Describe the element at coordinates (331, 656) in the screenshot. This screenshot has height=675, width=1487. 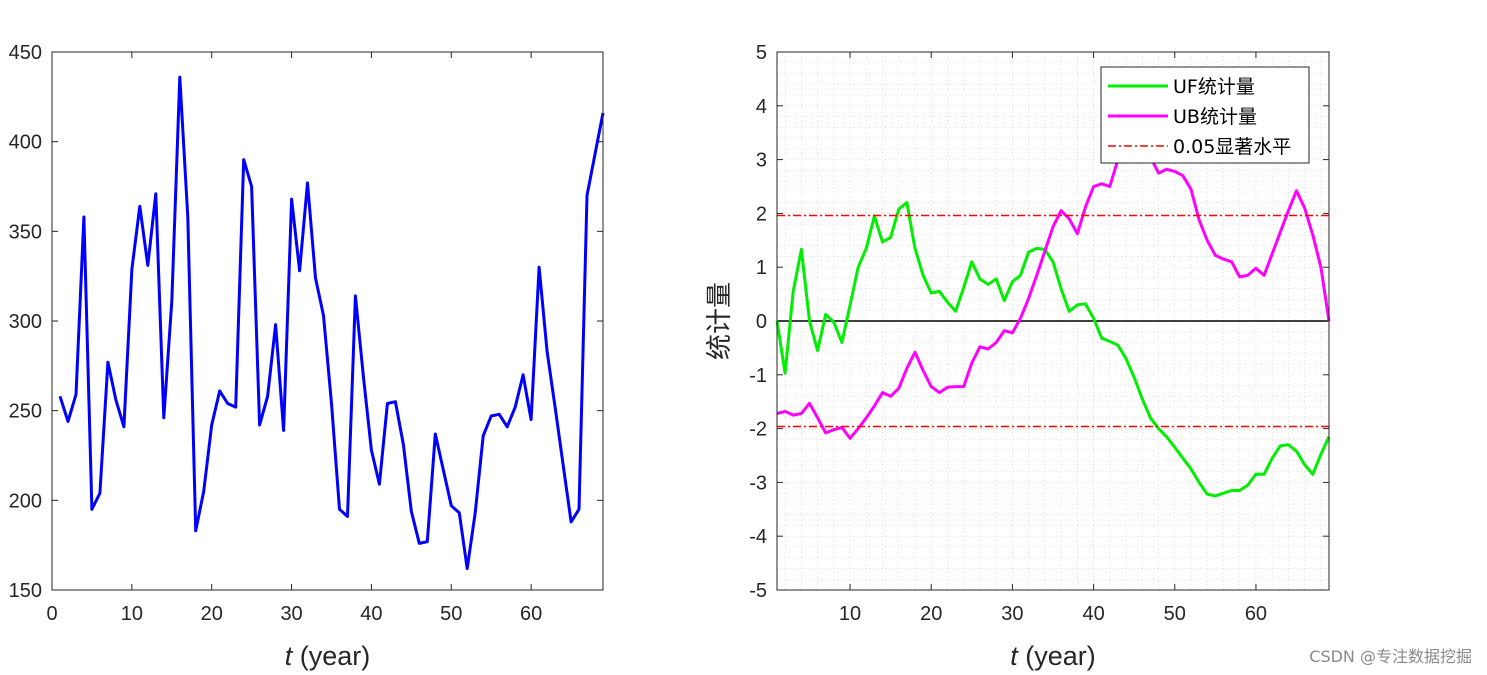
I see `left-x-axis-label-unit: (year)` at that location.